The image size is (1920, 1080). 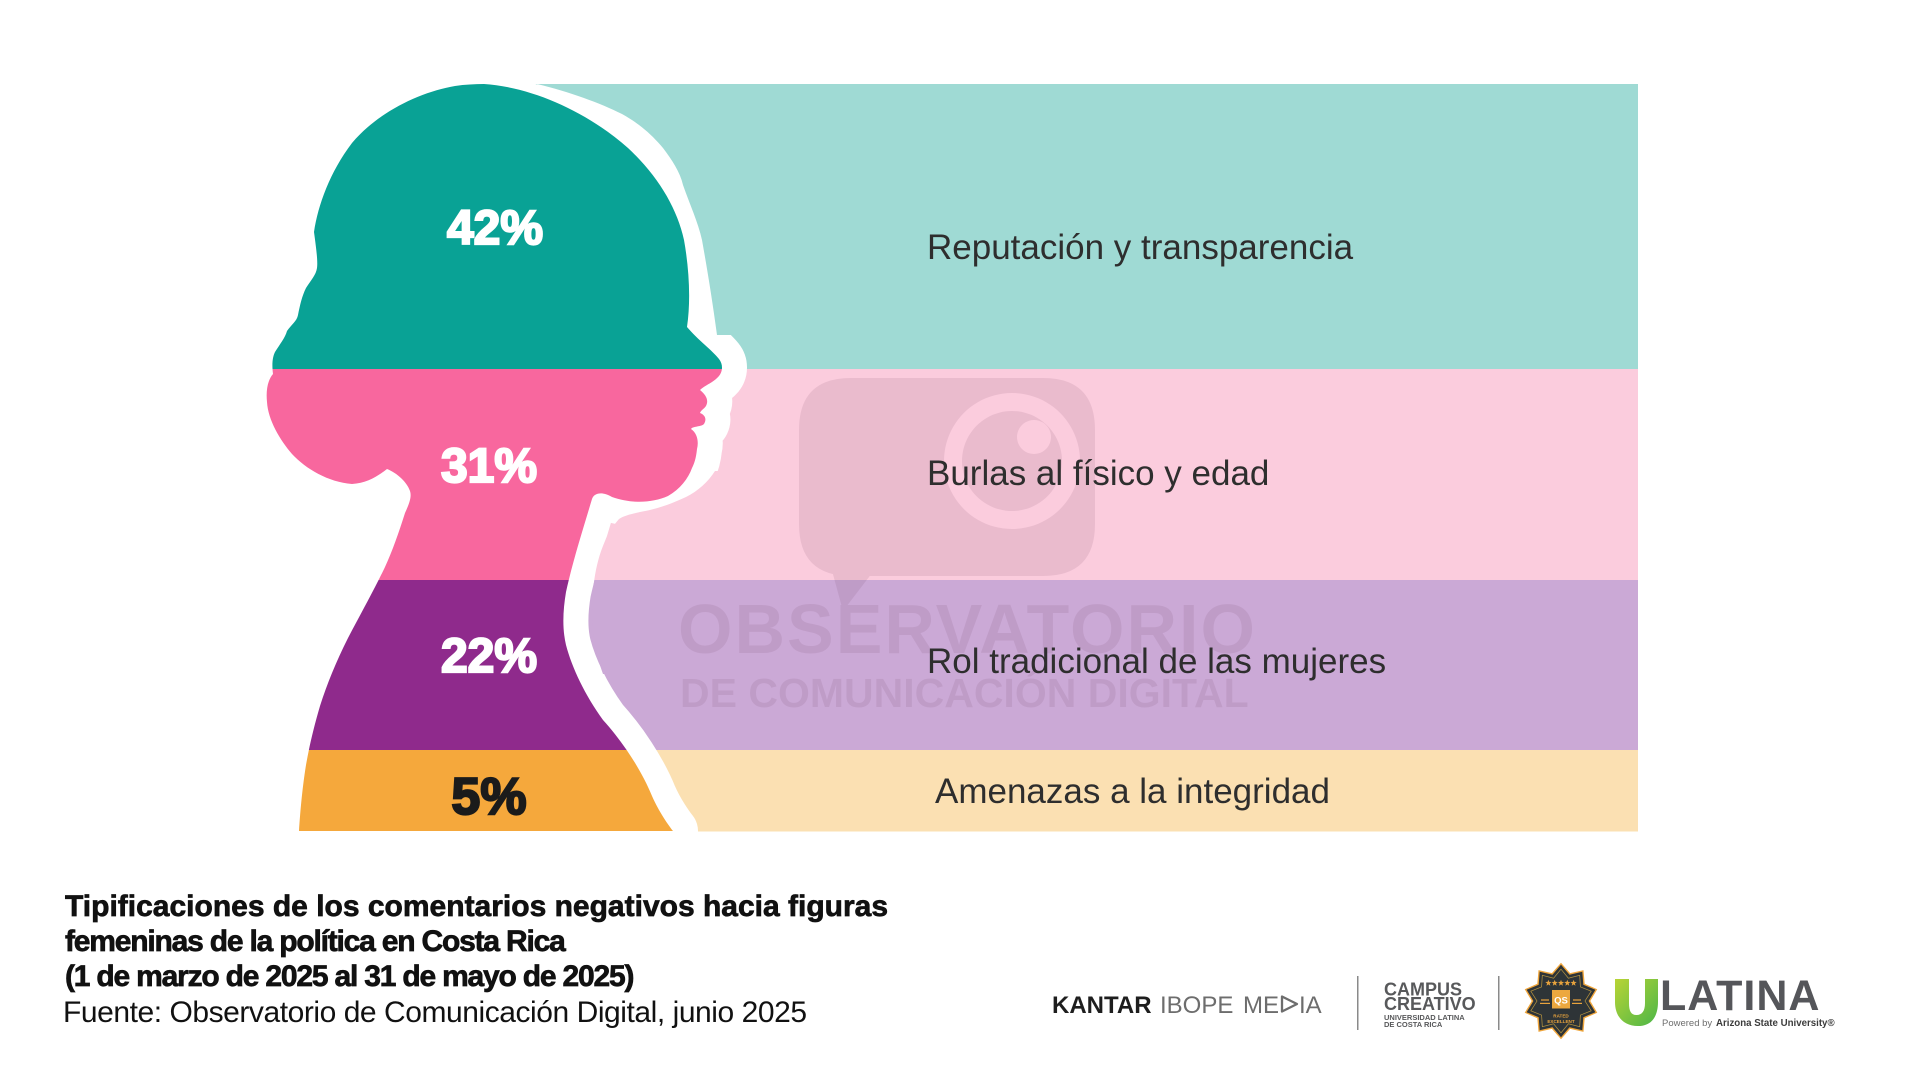 What do you see at coordinates (1775, 1023) in the screenshot?
I see `svg-text: Arizona State University®` at bounding box center [1775, 1023].